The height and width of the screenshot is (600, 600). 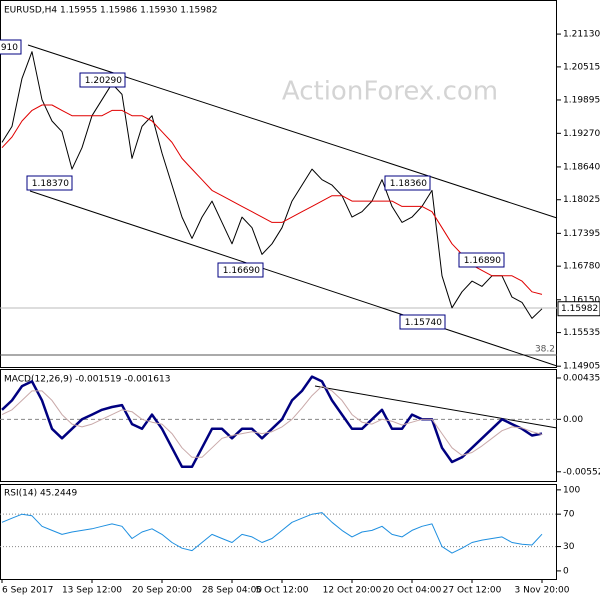 I want to click on y-tick-label: 1.20515, so click(x=581, y=67).